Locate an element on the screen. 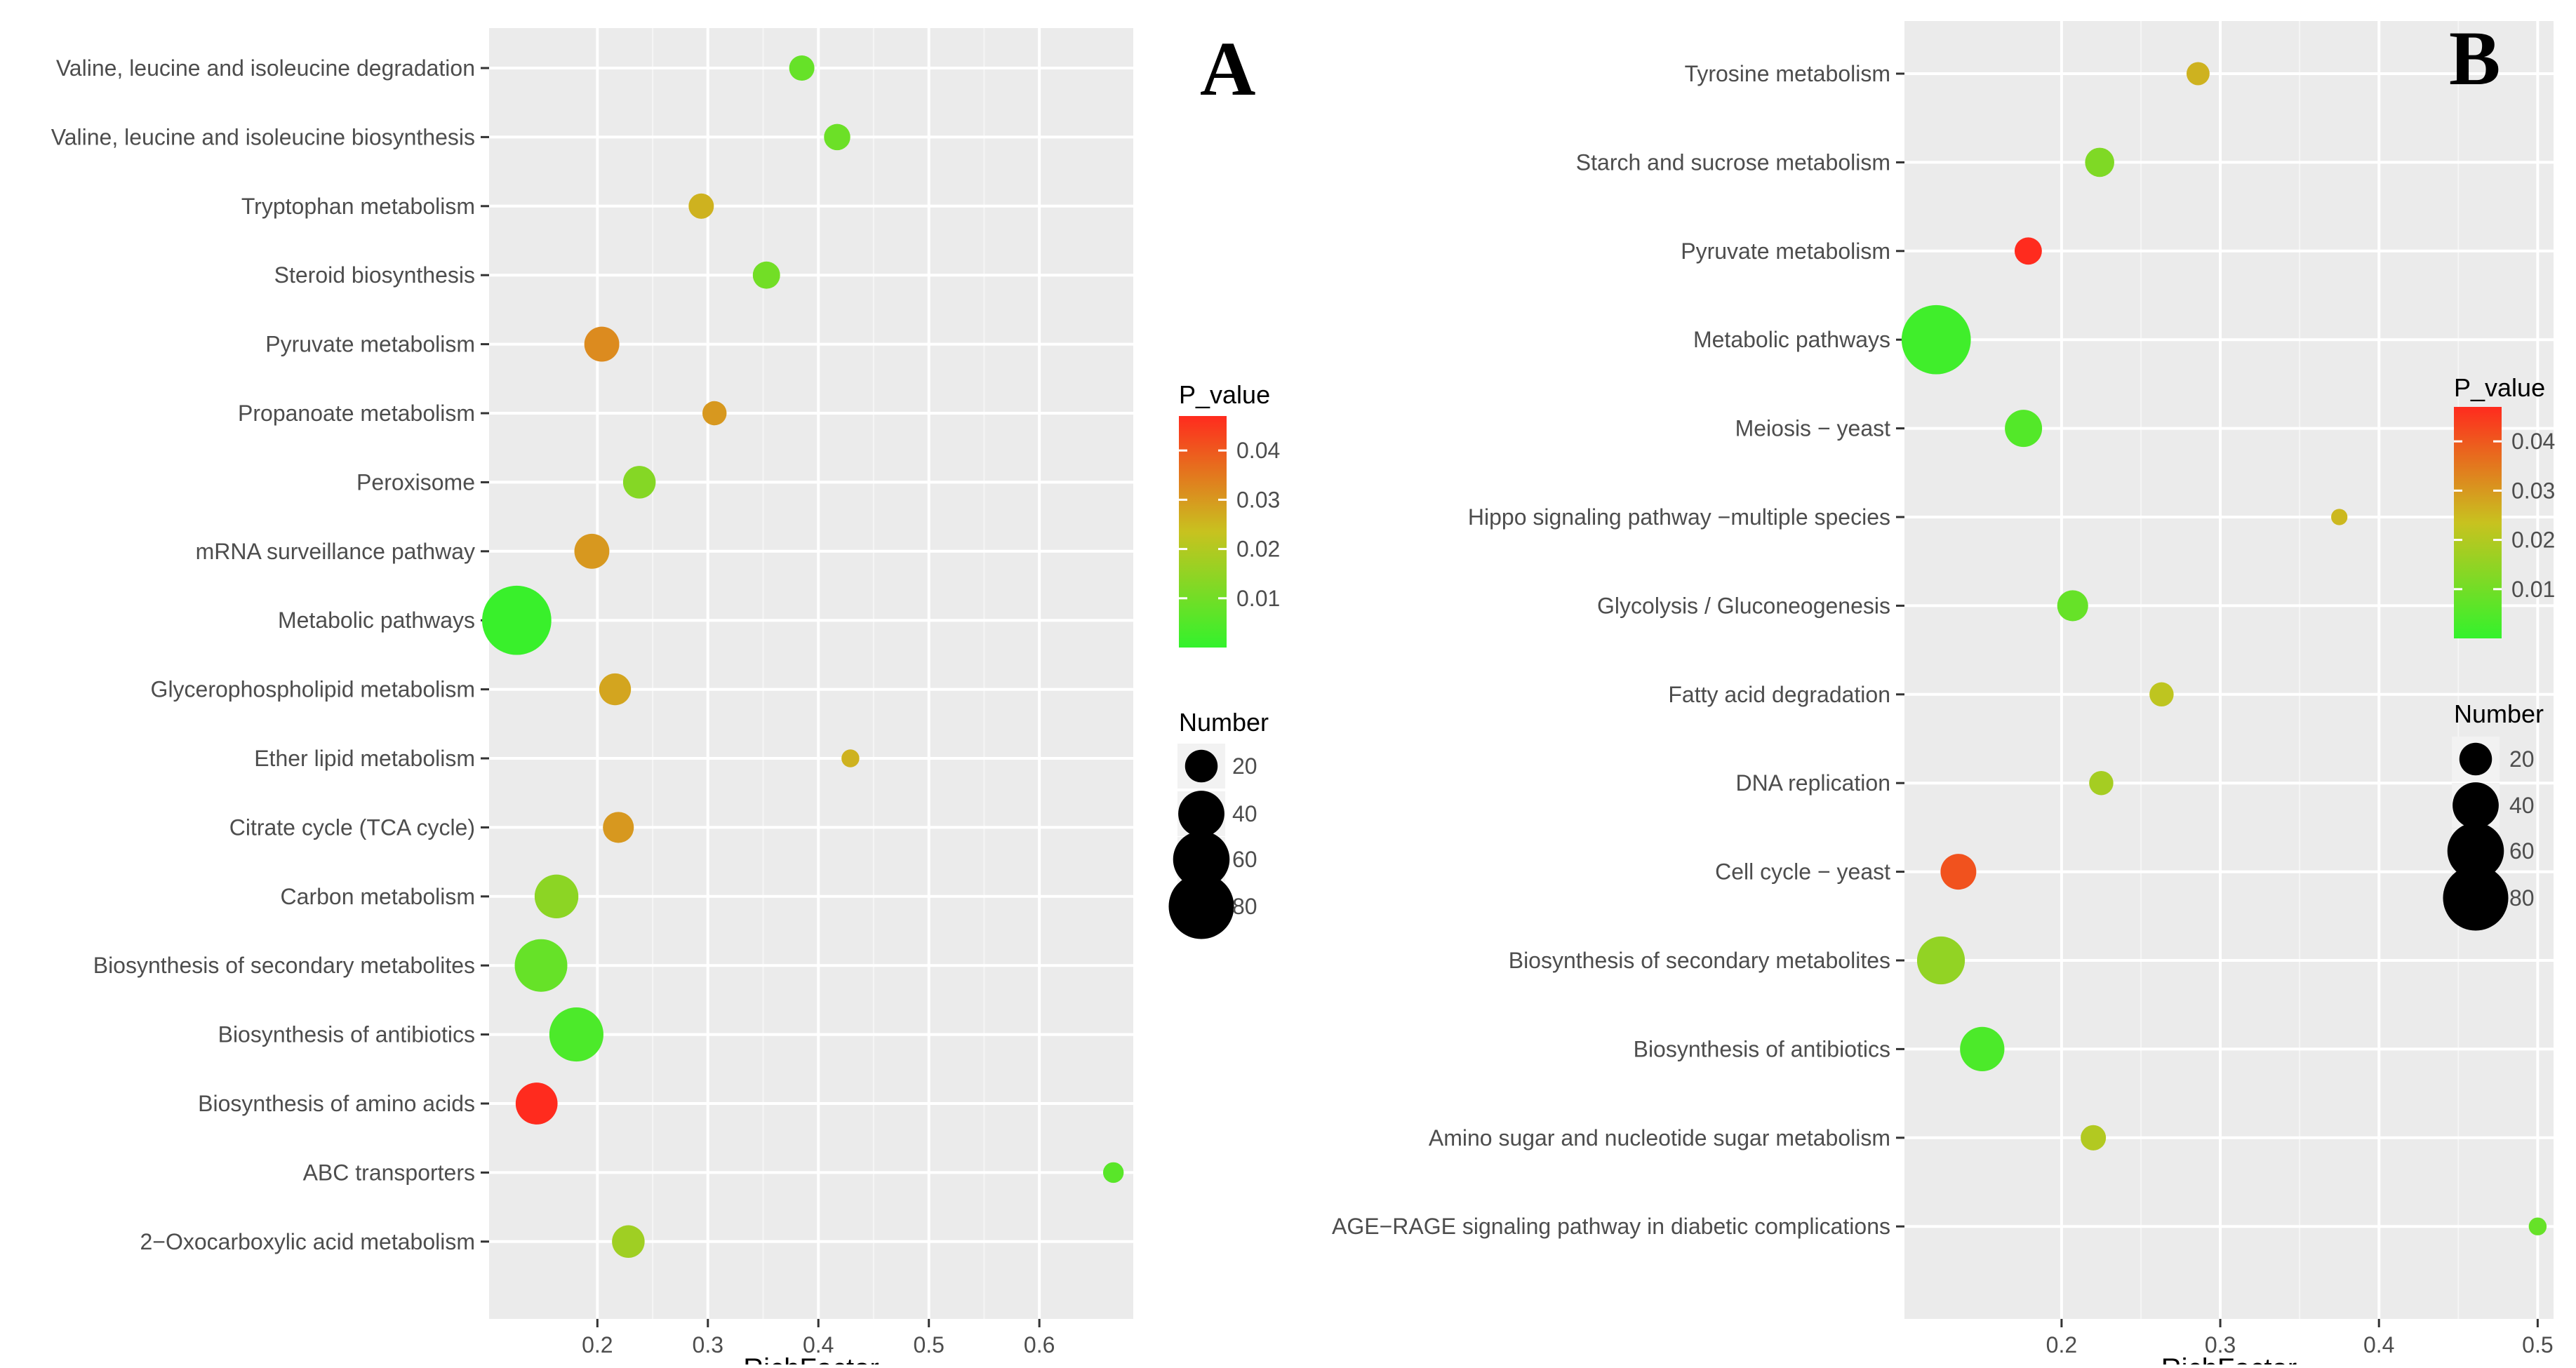  y-tick-label: Glycolysis / Gluconeogenesis is located at coordinates (1743, 606).